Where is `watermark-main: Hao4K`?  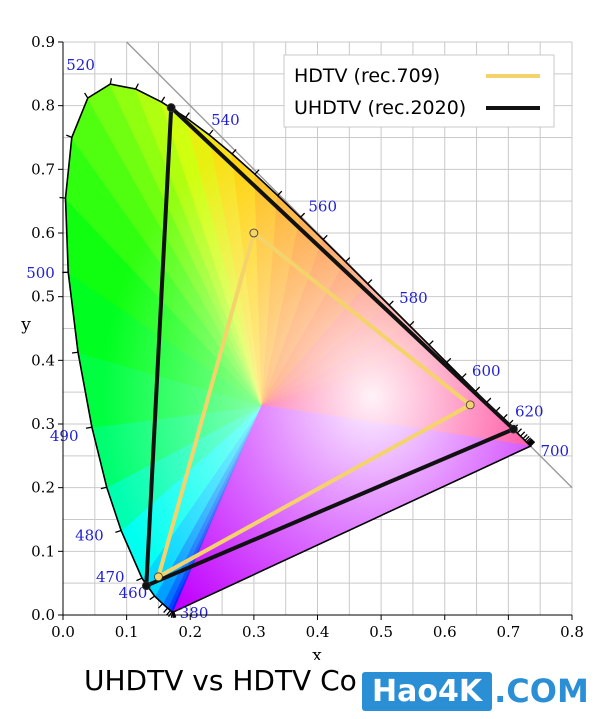
watermark-main: Hao4K is located at coordinates (427, 691).